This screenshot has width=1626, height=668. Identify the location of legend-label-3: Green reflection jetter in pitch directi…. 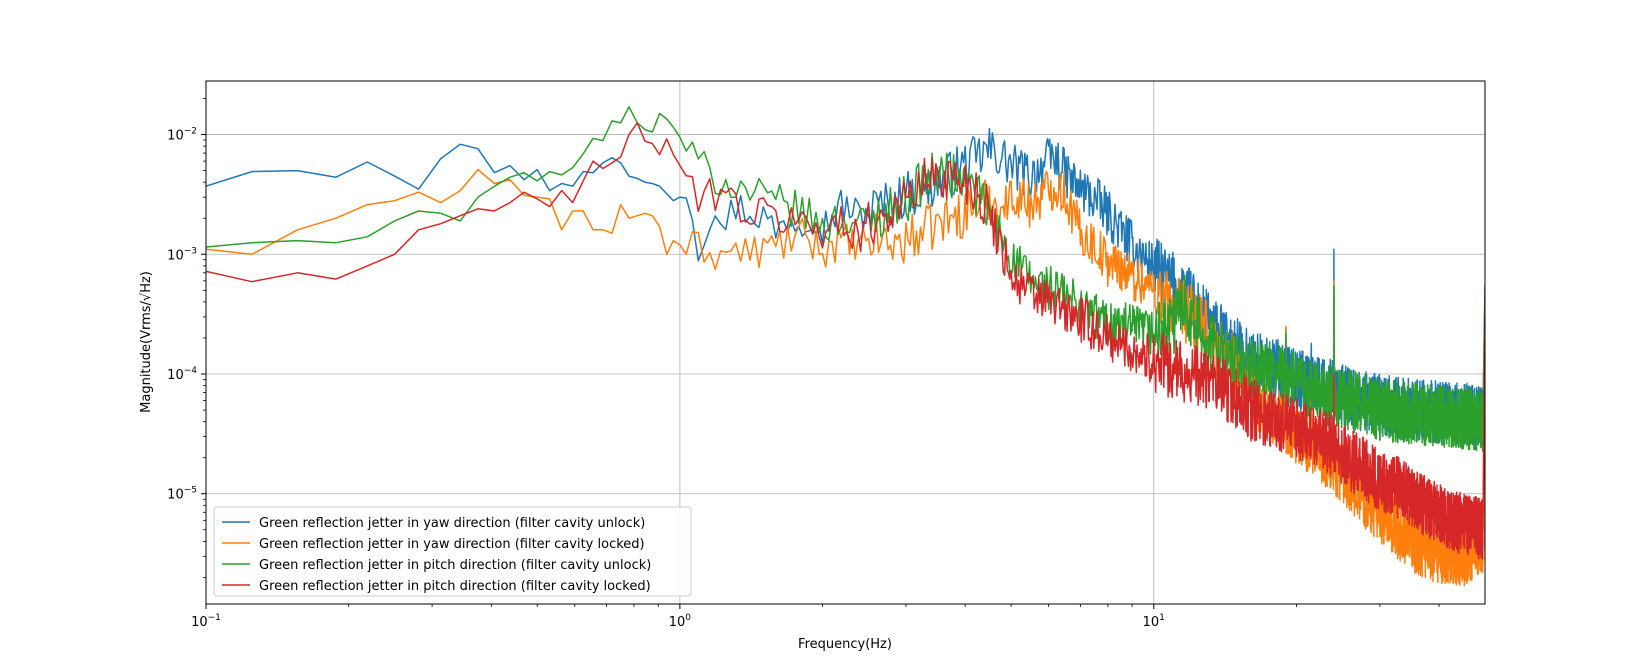
(455, 565).